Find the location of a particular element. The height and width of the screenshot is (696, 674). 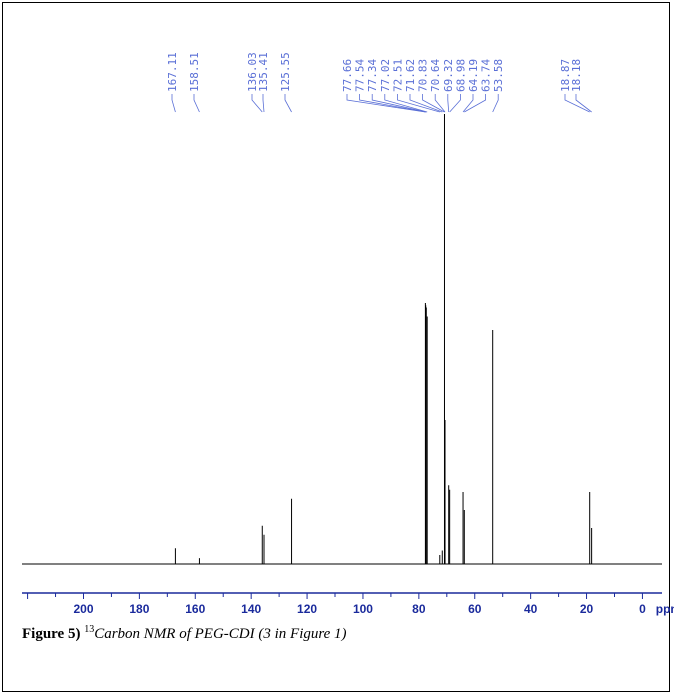

peak-label: 77.66 is located at coordinates (347, 75).